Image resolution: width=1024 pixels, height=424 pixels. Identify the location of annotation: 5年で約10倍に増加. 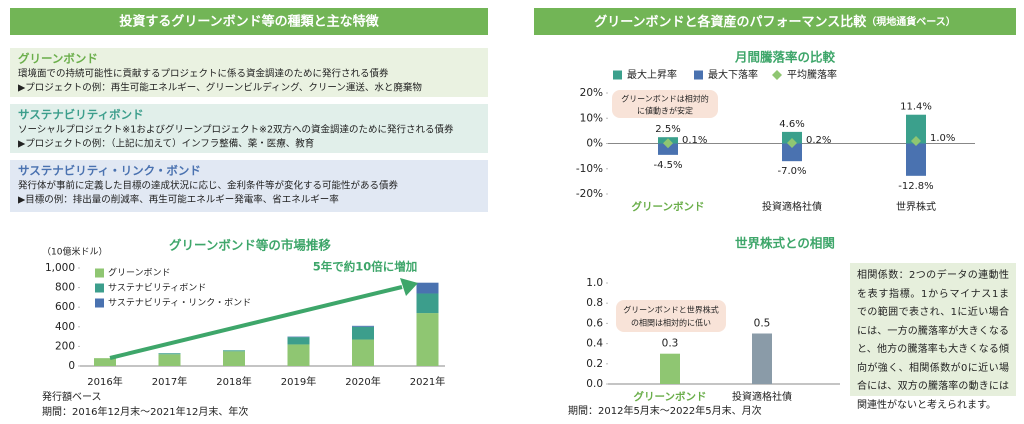
(365, 267).